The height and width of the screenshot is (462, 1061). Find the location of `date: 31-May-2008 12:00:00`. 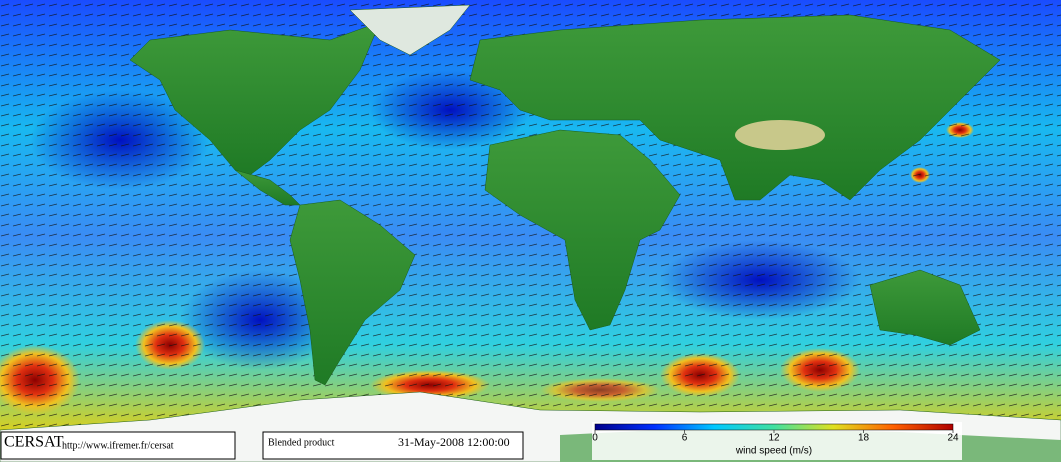

date: 31-May-2008 12:00:00 is located at coordinates (454, 442).